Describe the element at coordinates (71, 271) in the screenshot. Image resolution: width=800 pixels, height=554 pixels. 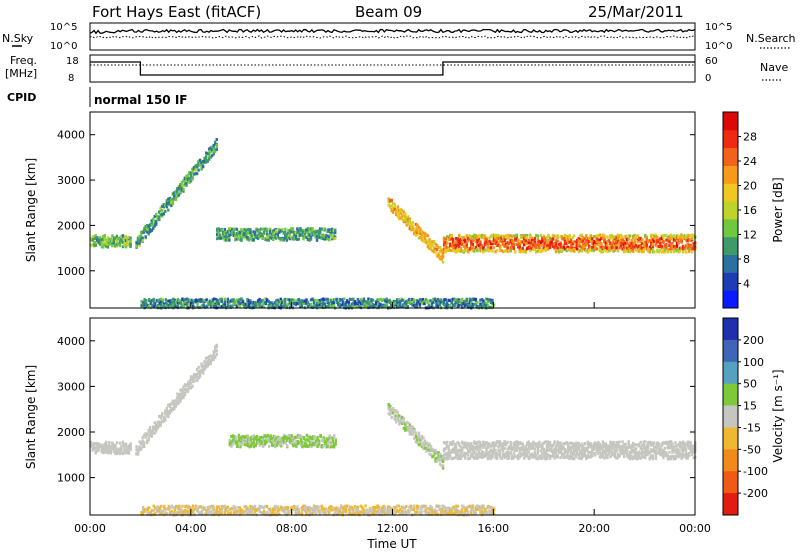
I see `y-tick-label: 1000` at that location.